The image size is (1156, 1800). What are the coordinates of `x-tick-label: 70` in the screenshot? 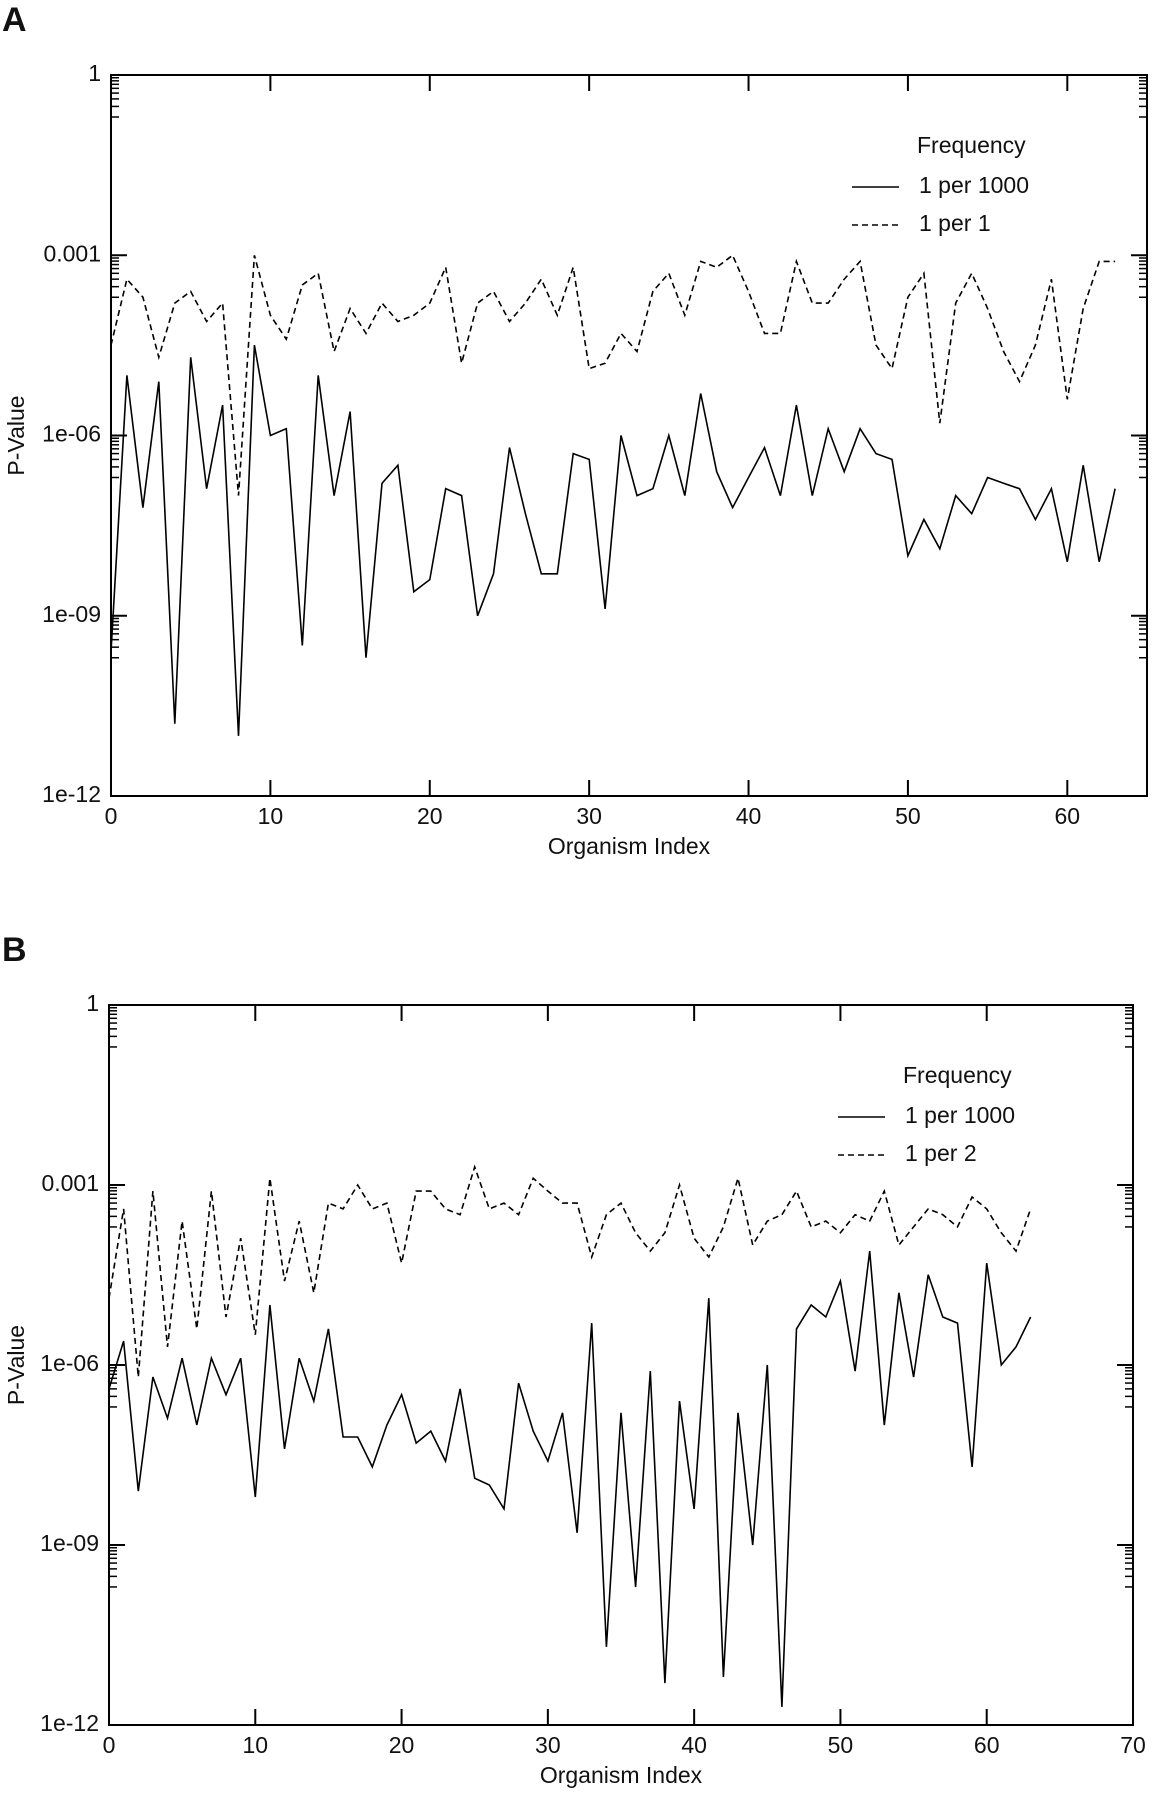 It's located at (1133, 1745).